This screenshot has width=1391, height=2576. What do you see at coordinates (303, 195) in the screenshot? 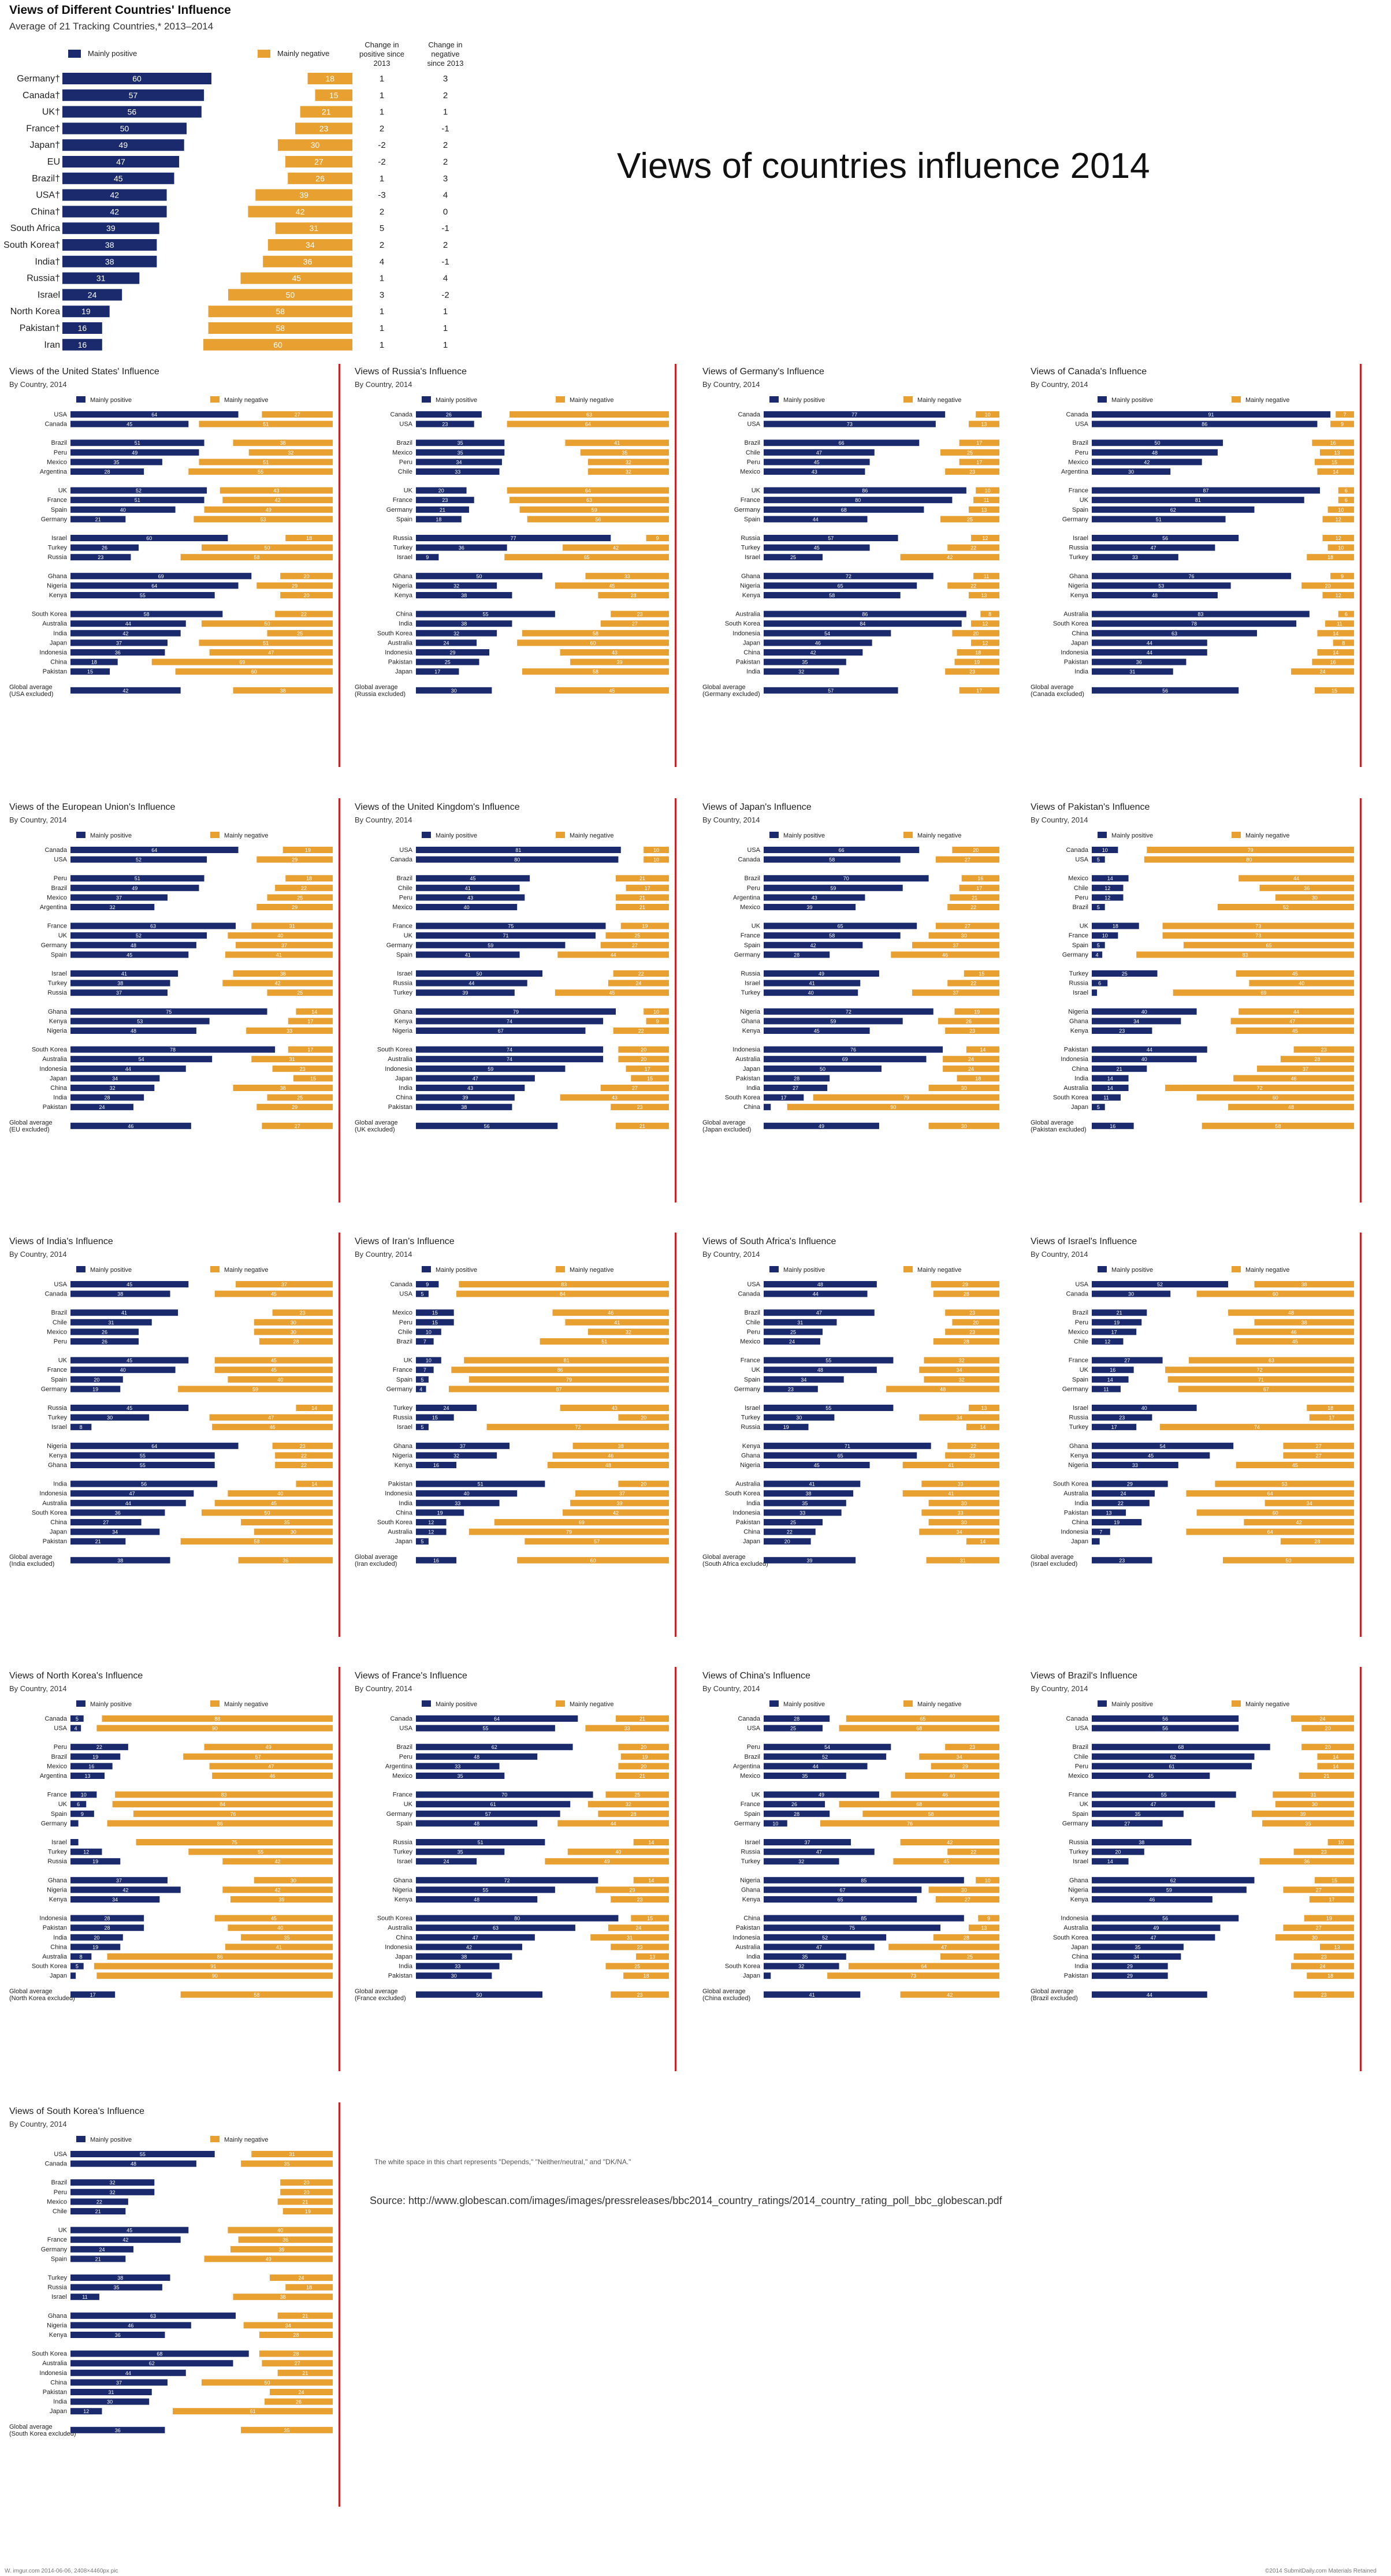
I see `summary-negative-bar` at bounding box center [303, 195].